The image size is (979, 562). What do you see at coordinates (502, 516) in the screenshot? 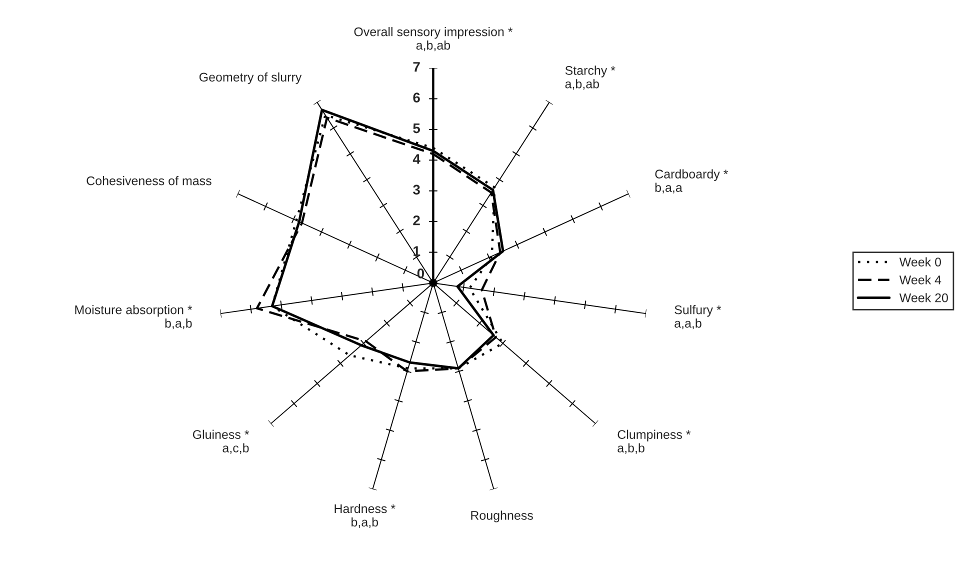
I see `spoke-label: Roughness` at bounding box center [502, 516].